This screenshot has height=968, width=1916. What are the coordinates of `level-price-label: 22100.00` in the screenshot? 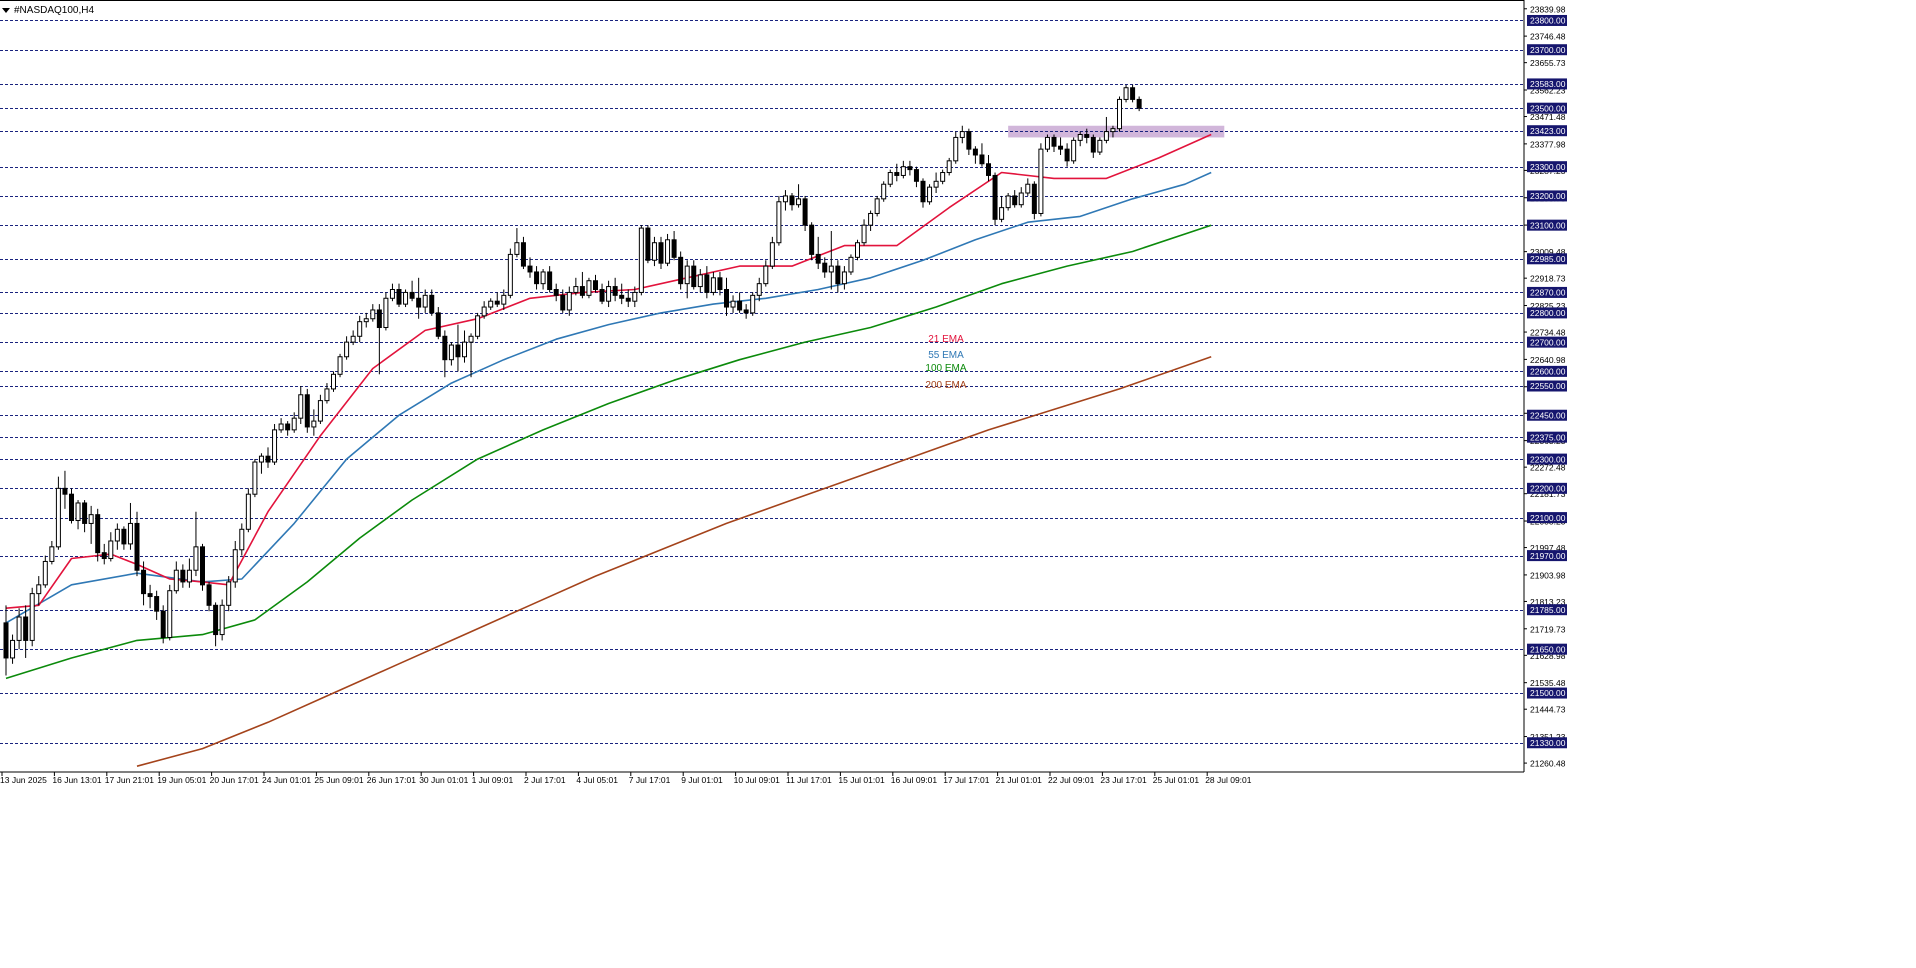 It's located at (1548, 518).